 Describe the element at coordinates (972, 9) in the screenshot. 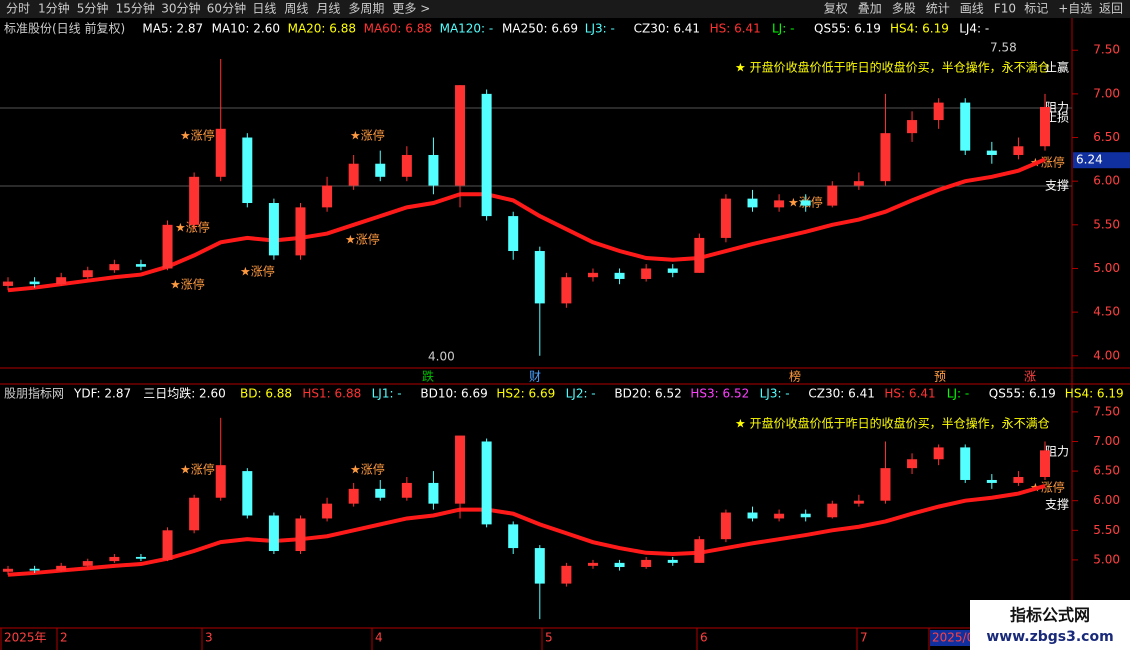

I see `toolbar-button: 画线` at that location.